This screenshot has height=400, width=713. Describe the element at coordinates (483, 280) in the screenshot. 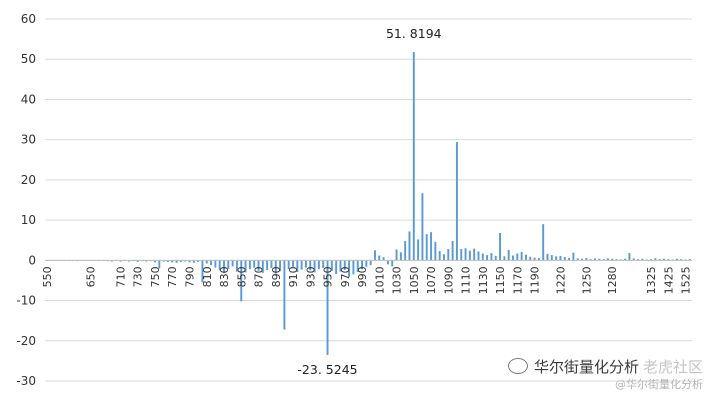

I see `x-tick-label: 1130` at that location.